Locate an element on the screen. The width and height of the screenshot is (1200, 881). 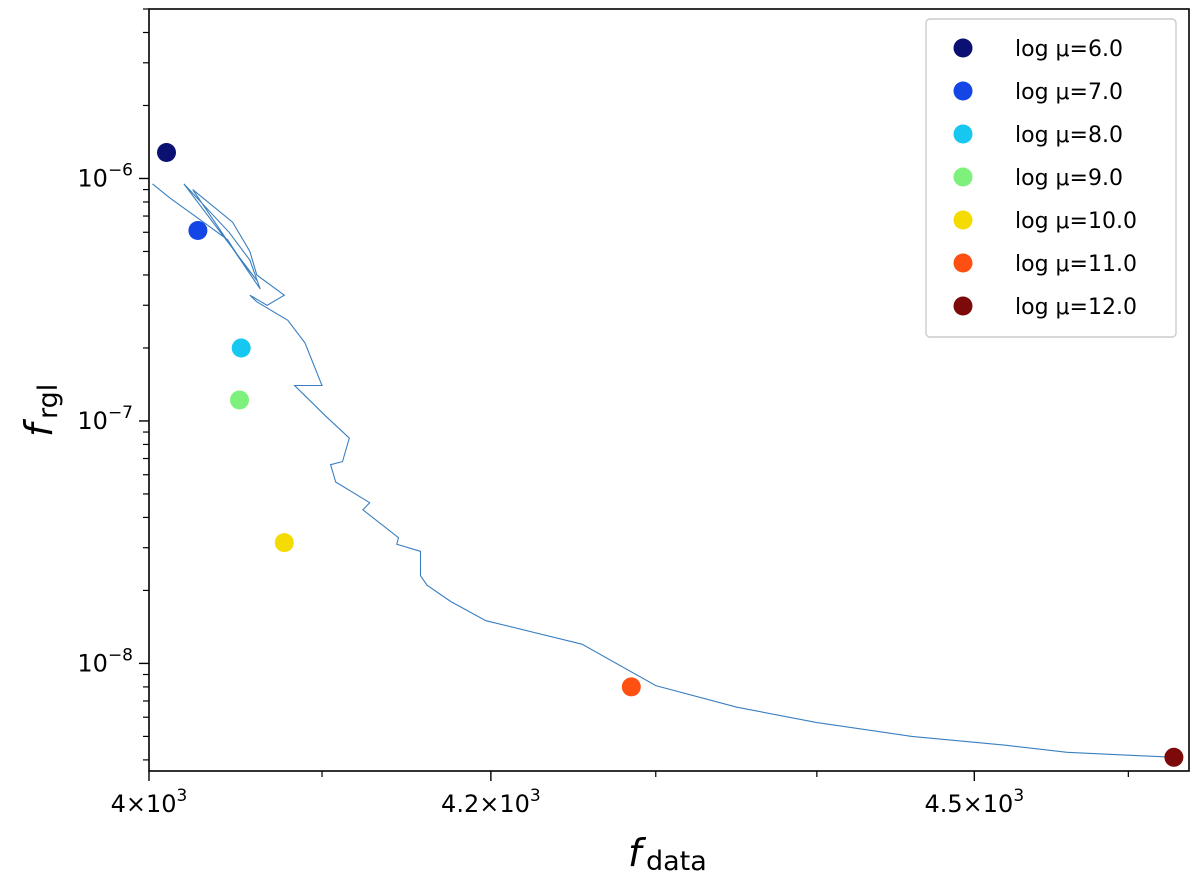
legend-label: log μ=10.0 is located at coordinates (1076, 221).